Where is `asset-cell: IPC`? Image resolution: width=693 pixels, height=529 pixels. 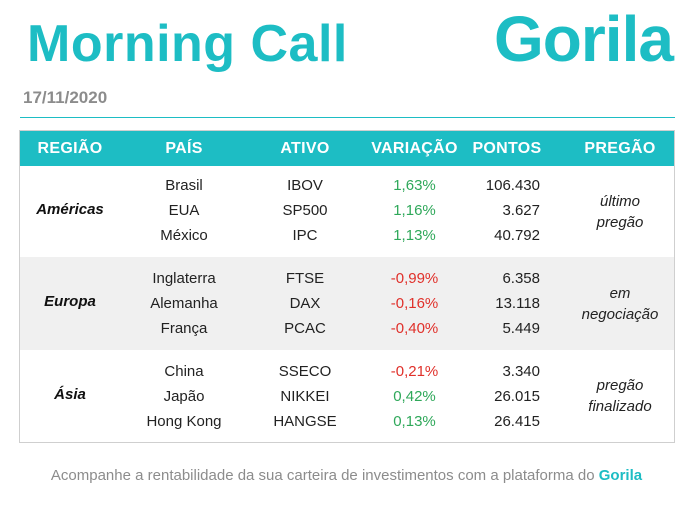 asset-cell: IPC is located at coordinates (305, 235).